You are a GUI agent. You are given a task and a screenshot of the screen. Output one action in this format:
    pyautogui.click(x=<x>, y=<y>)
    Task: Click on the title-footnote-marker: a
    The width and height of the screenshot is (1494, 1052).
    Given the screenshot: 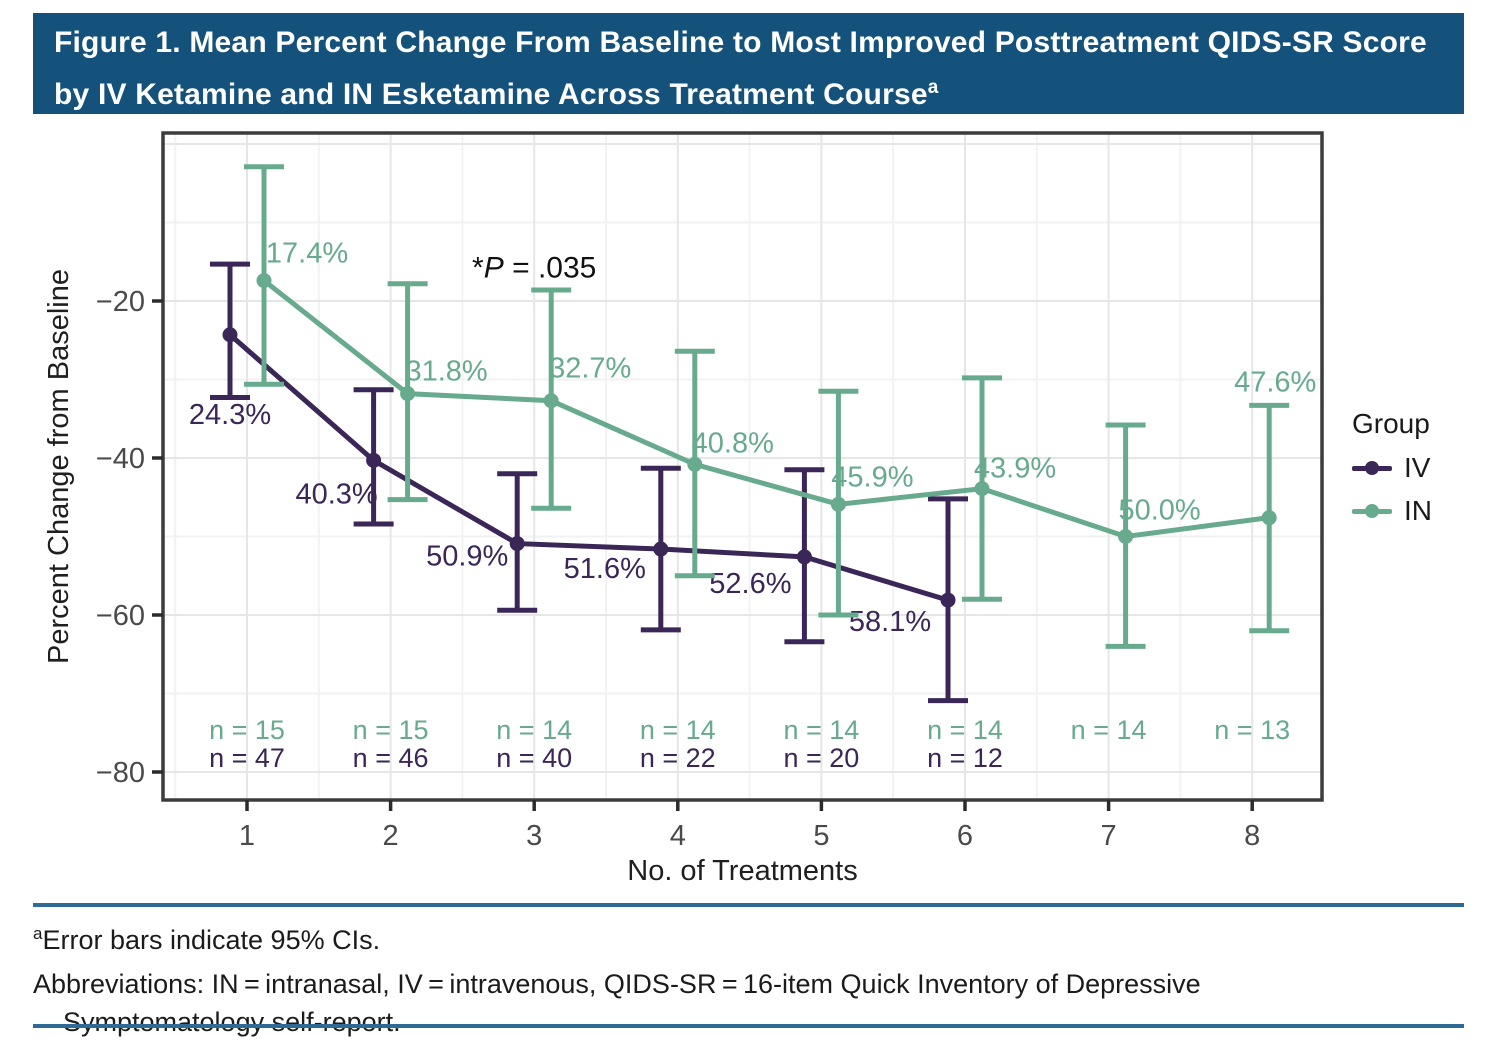 What is the action you would take?
    pyautogui.click(x=933, y=87)
    